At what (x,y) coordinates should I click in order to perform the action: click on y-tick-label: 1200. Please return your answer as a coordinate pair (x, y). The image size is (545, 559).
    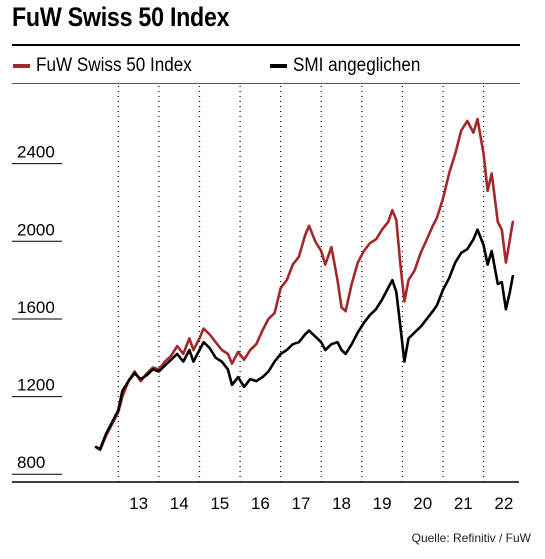
    Looking at the image, I should click on (36, 385).